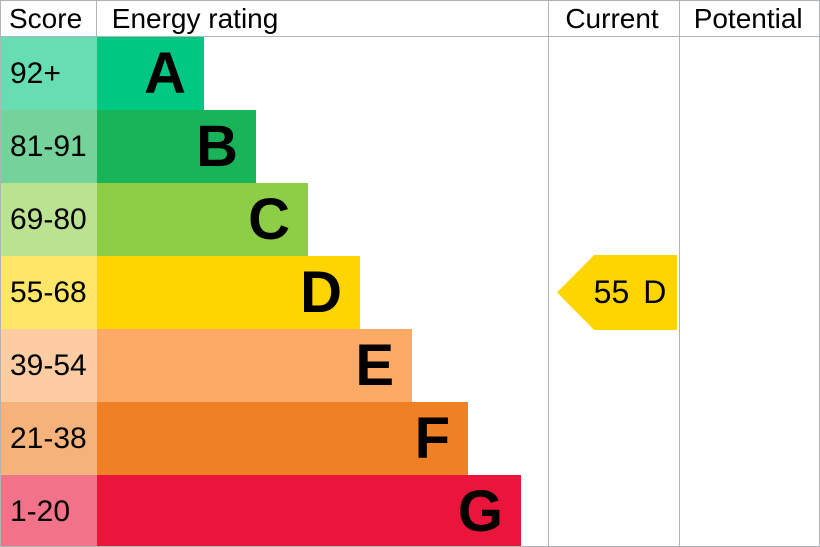 The height and width of the screenshot is (547, 820). What do you see at coordinates (655, 292) in the screenshot?
I see `current-rating-band: D` at bounding box center [655, 292].